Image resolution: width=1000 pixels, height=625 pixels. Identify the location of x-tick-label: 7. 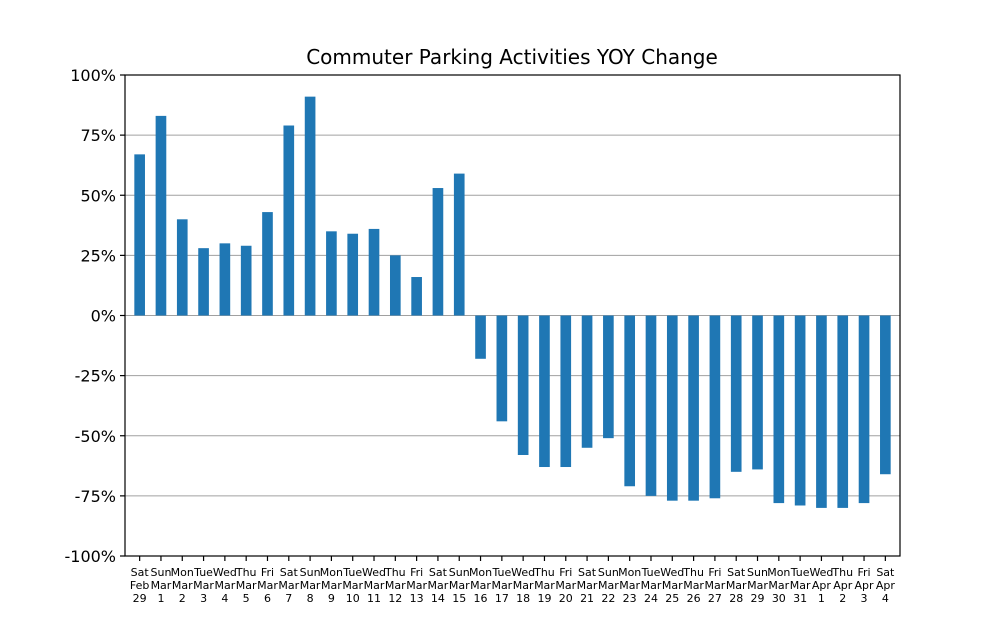
(288, 598).